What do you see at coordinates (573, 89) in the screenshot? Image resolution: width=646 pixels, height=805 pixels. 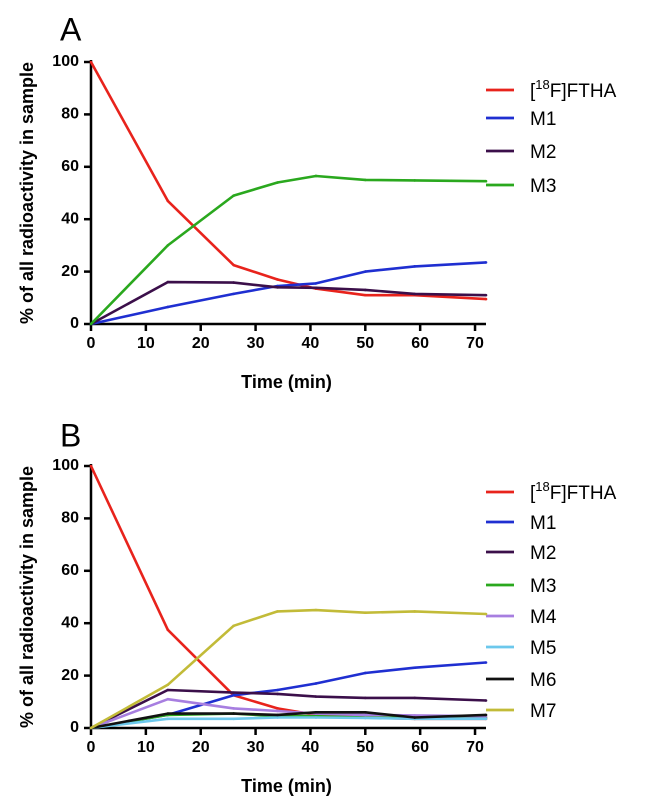 I see `legend-label: [18F]FTHA` at bounding box center [573, 89].